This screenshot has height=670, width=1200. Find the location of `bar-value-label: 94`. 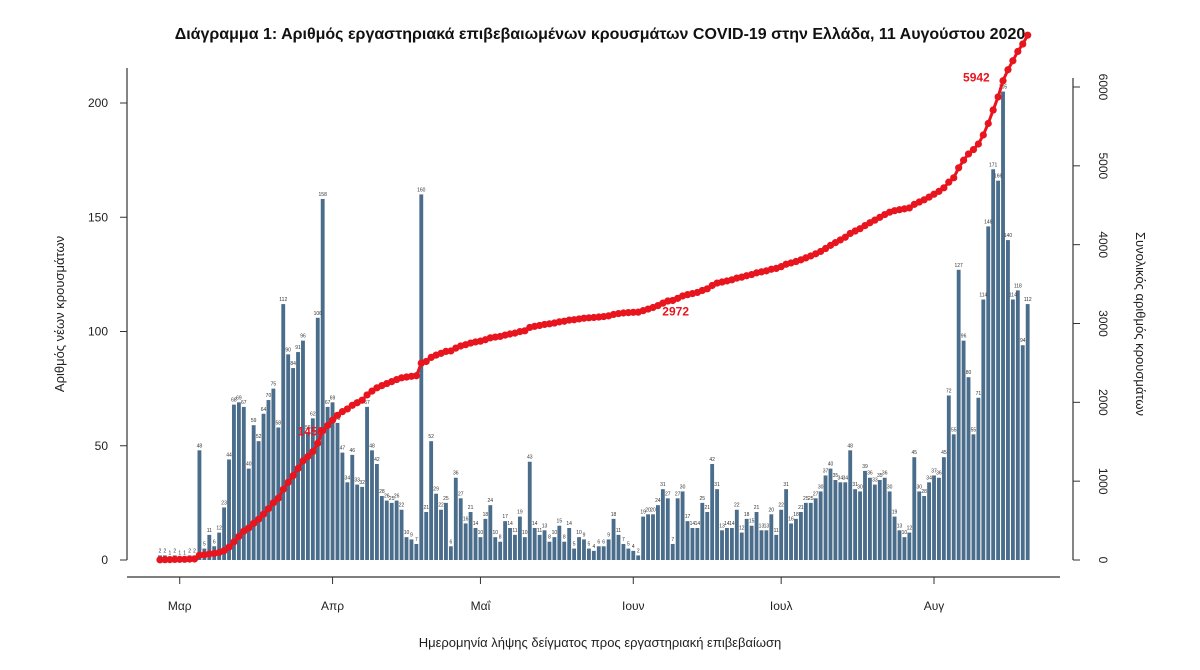

bar-value-label: 94 is located at coordinates (1023, 341).